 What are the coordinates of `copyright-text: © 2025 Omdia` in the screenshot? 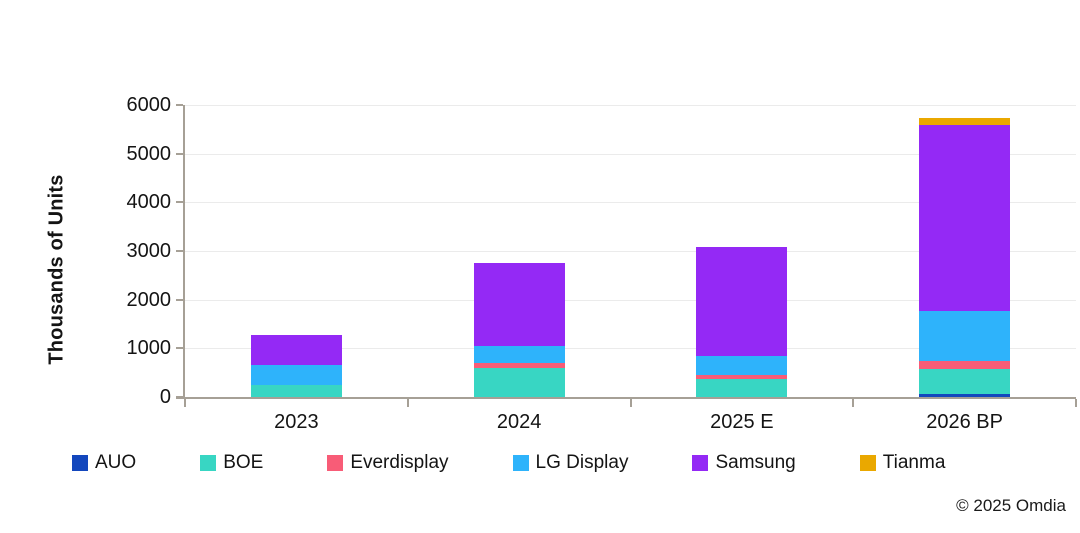 It's located at (1011, 505).